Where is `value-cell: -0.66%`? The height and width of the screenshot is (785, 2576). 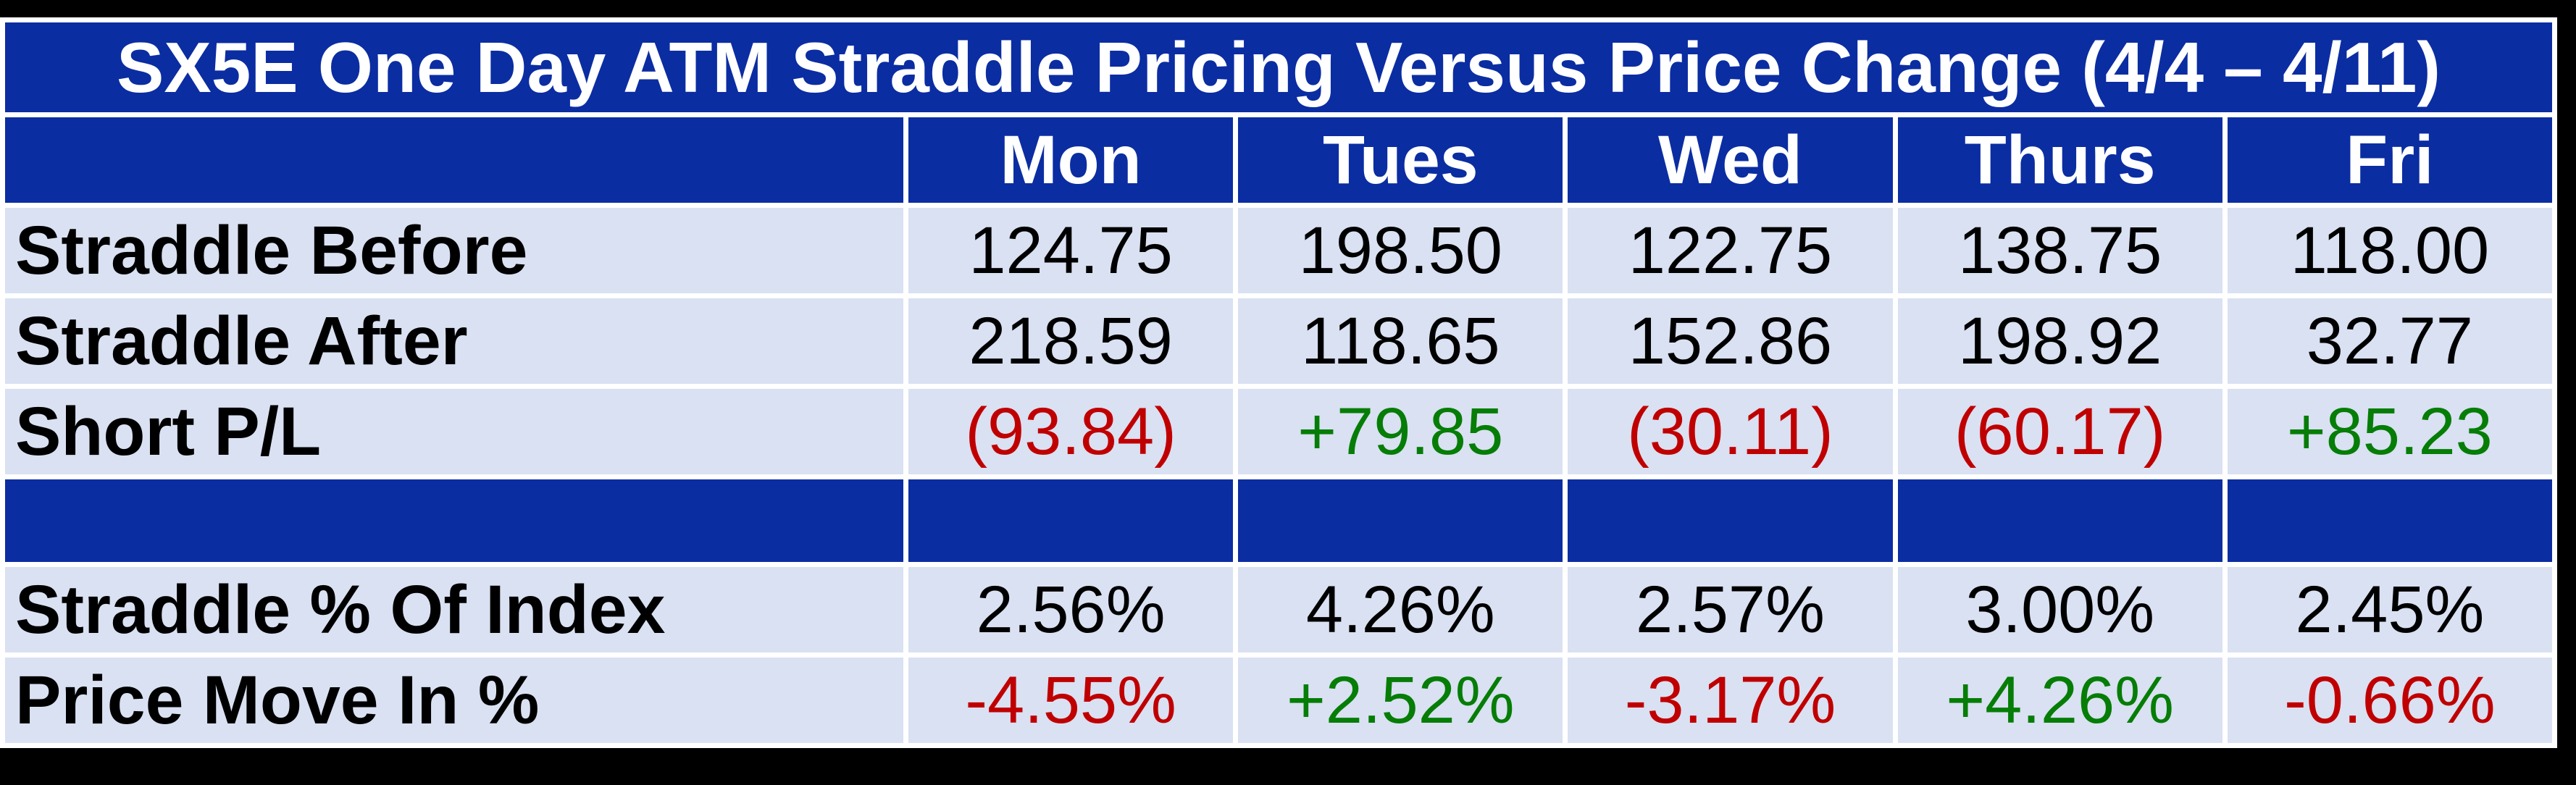
value-cell: -0.66% is located at coordinates (2389, 700).